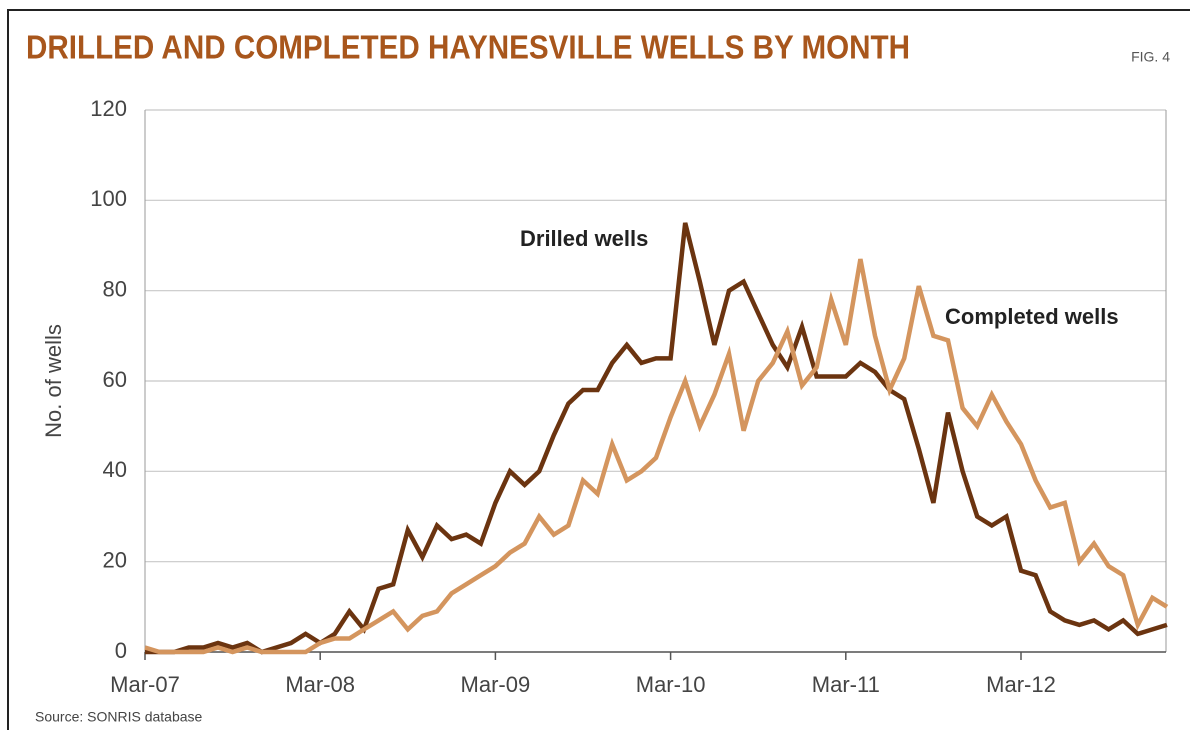 This screenshot has height=730, width=1190. Describe the element at coordinates (115, 559) in the screenshot. I see `y-tick-label: 20` at that location.